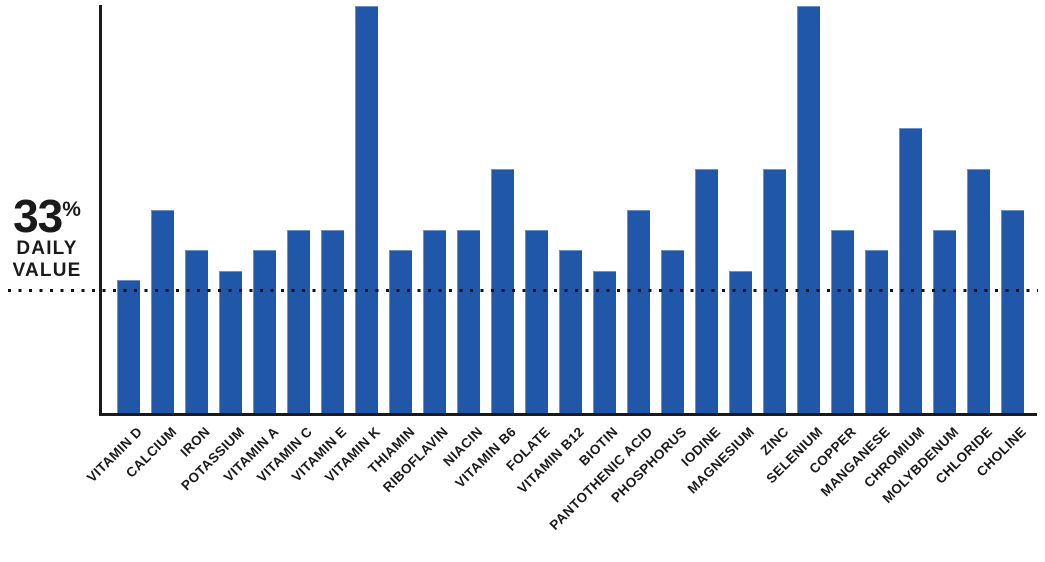 This screenshot has height=562, width=1045. I want to click on bar-vitamin-k, so click(366, 209).